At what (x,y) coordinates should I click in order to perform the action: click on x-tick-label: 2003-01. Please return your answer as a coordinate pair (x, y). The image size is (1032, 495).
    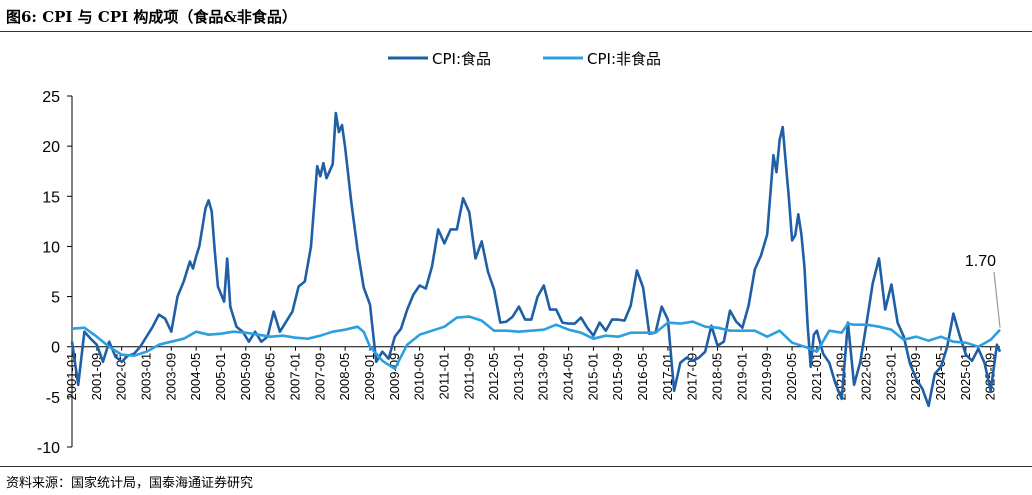
    Looking at the image, I should click on (145, 377).